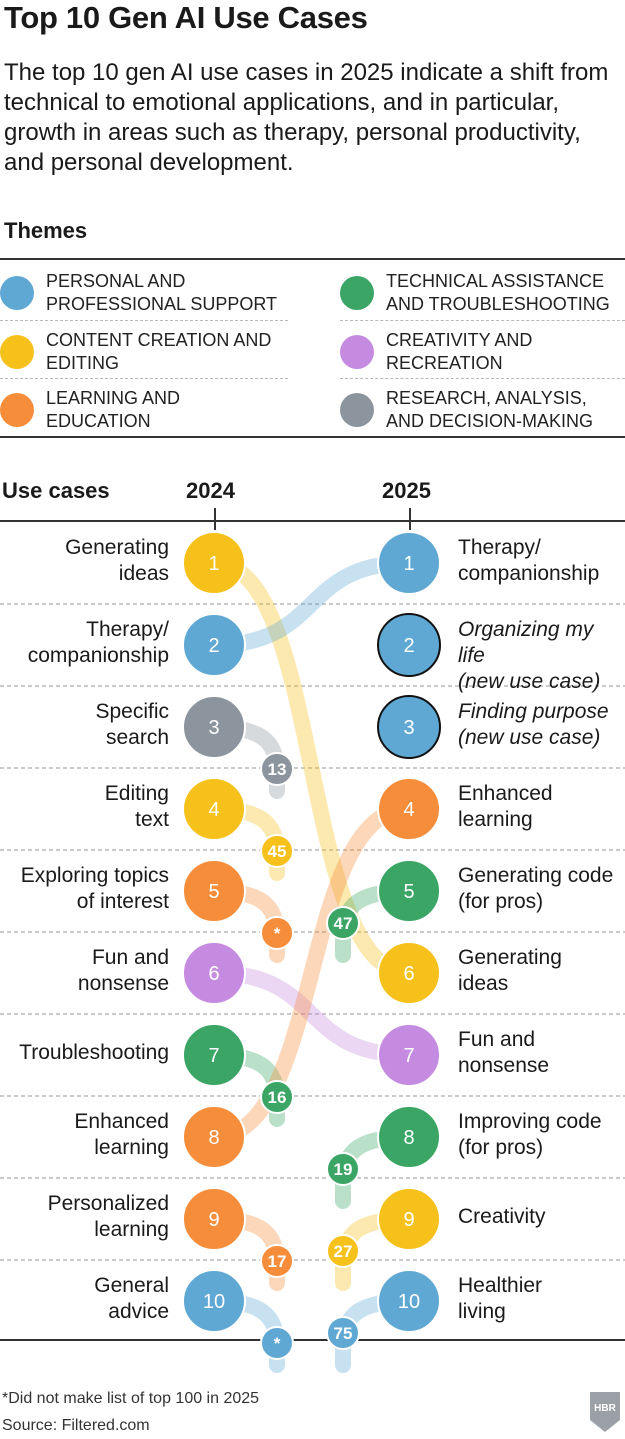  Describe the element at coordinates (277, 933) in the screenshot. I see `rank-2025-badge-label: *` at that location.